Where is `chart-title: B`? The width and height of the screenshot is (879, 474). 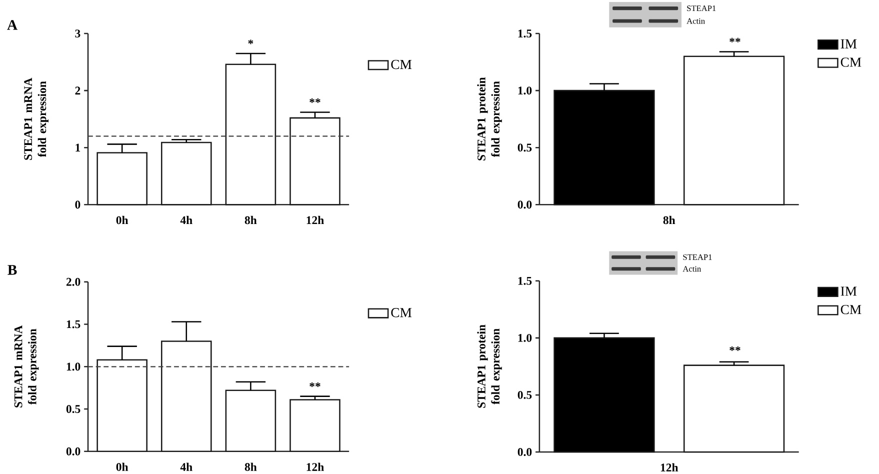
chart-title: B is located at coordinates (12, 270).